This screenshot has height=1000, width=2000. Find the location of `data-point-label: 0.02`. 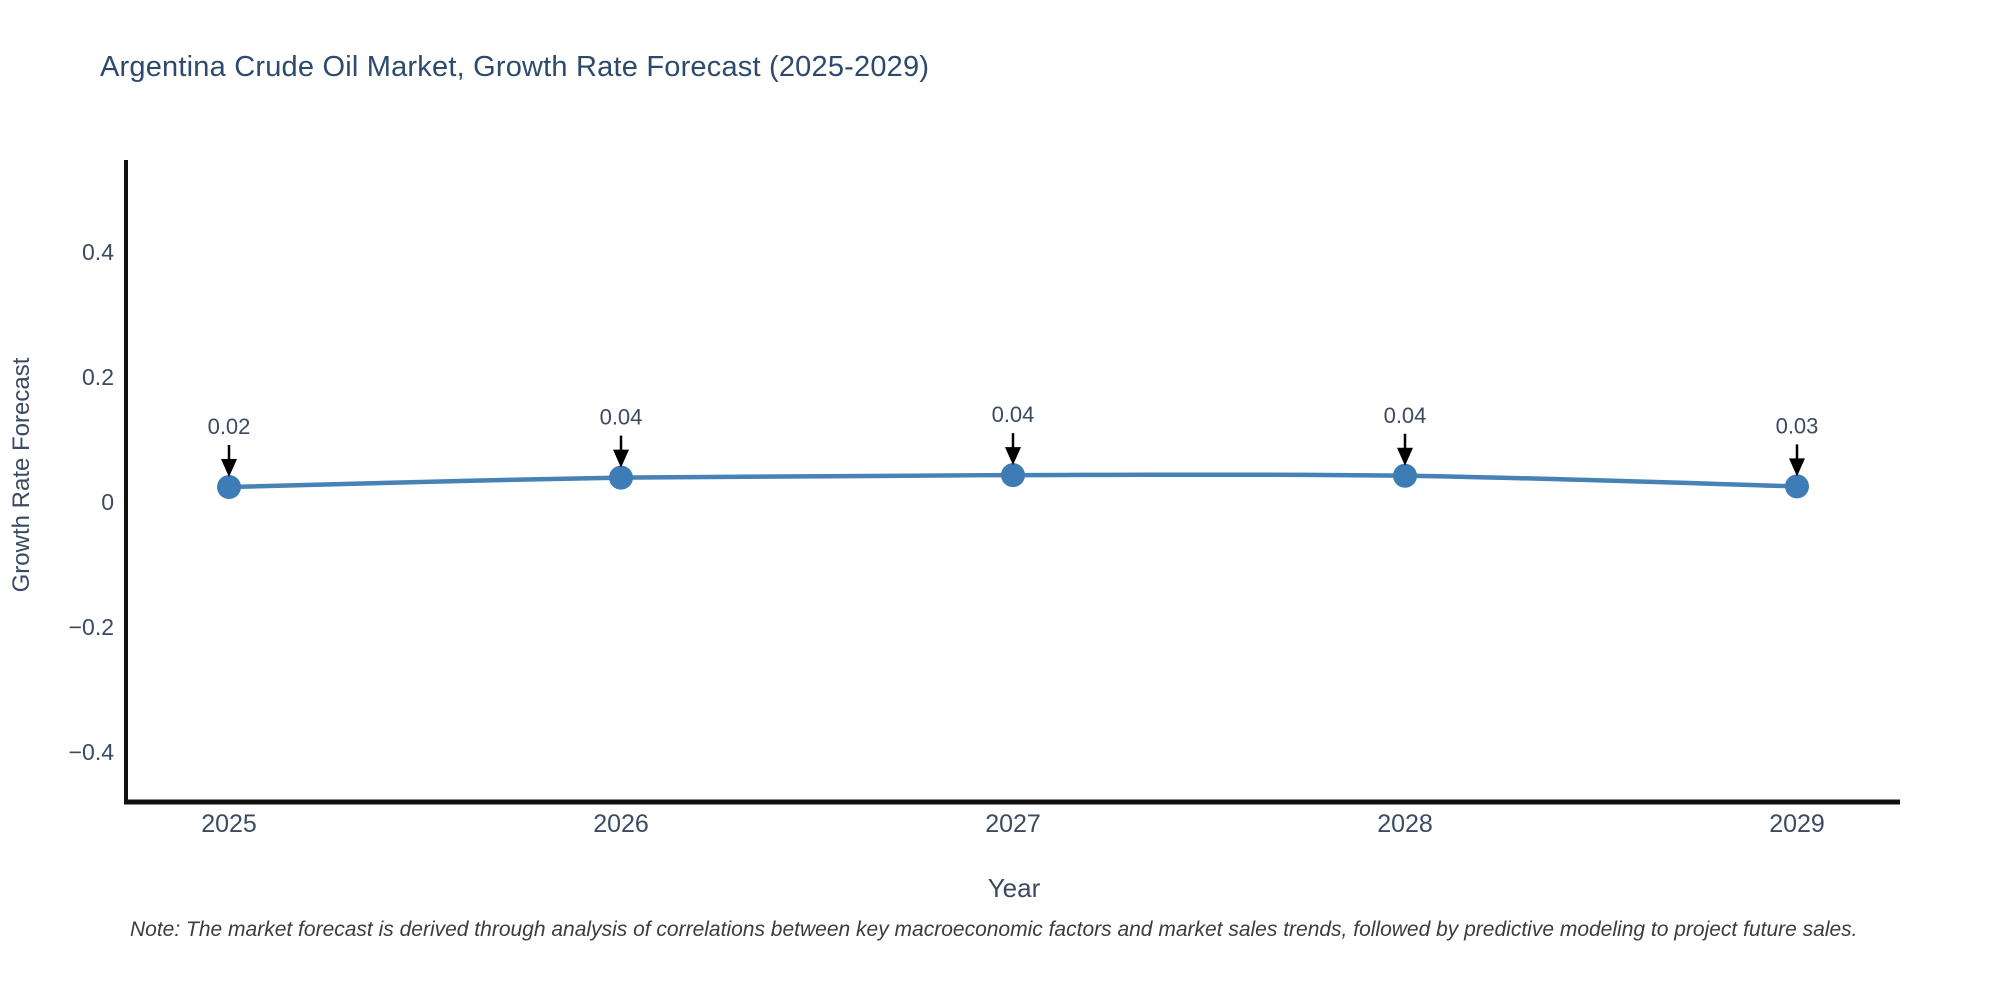

data-point-label: 0.02 is located at coordinates (229, 426).